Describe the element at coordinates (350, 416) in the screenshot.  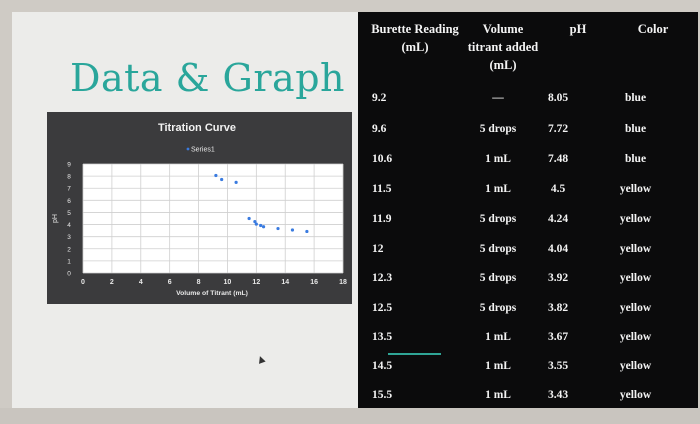
I see `screen-bezel` at that location.